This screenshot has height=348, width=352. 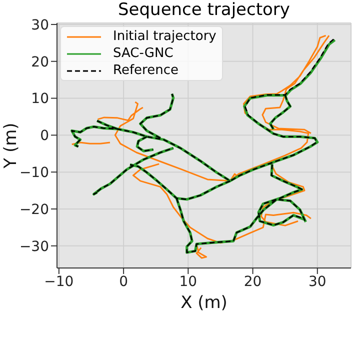 What do you see at coordinates (11, 146) in the screenshot?
I see `y-axis-title: Y (m)` at bounding box center [11, 146].